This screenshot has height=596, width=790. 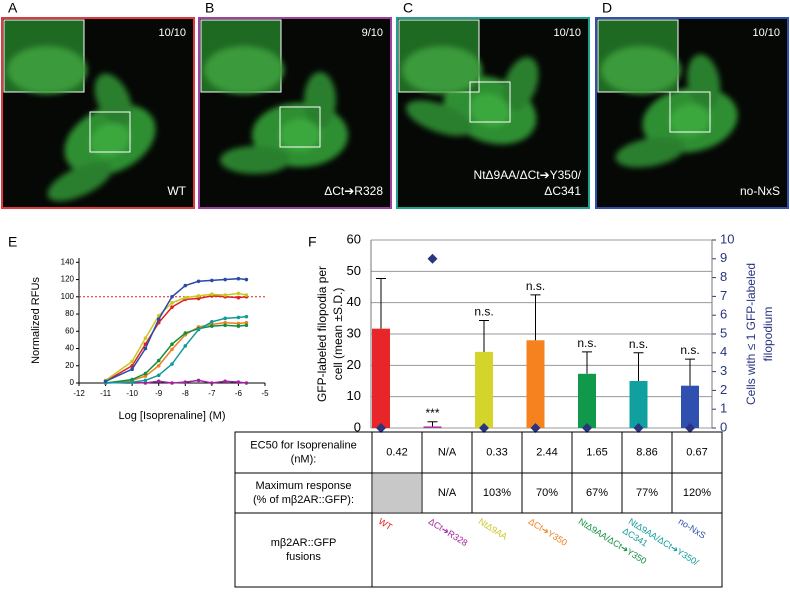 What do you see at coordinates (69, 348) in the screenshot?
I see `y-tick-label: 40` at bounding box center [69, 348].